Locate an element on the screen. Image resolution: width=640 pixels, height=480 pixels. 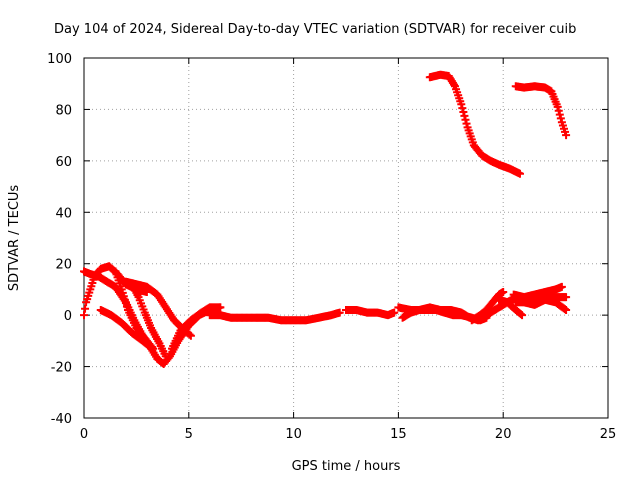
y-tick-label: -20 is located at coordinates (61, 368).